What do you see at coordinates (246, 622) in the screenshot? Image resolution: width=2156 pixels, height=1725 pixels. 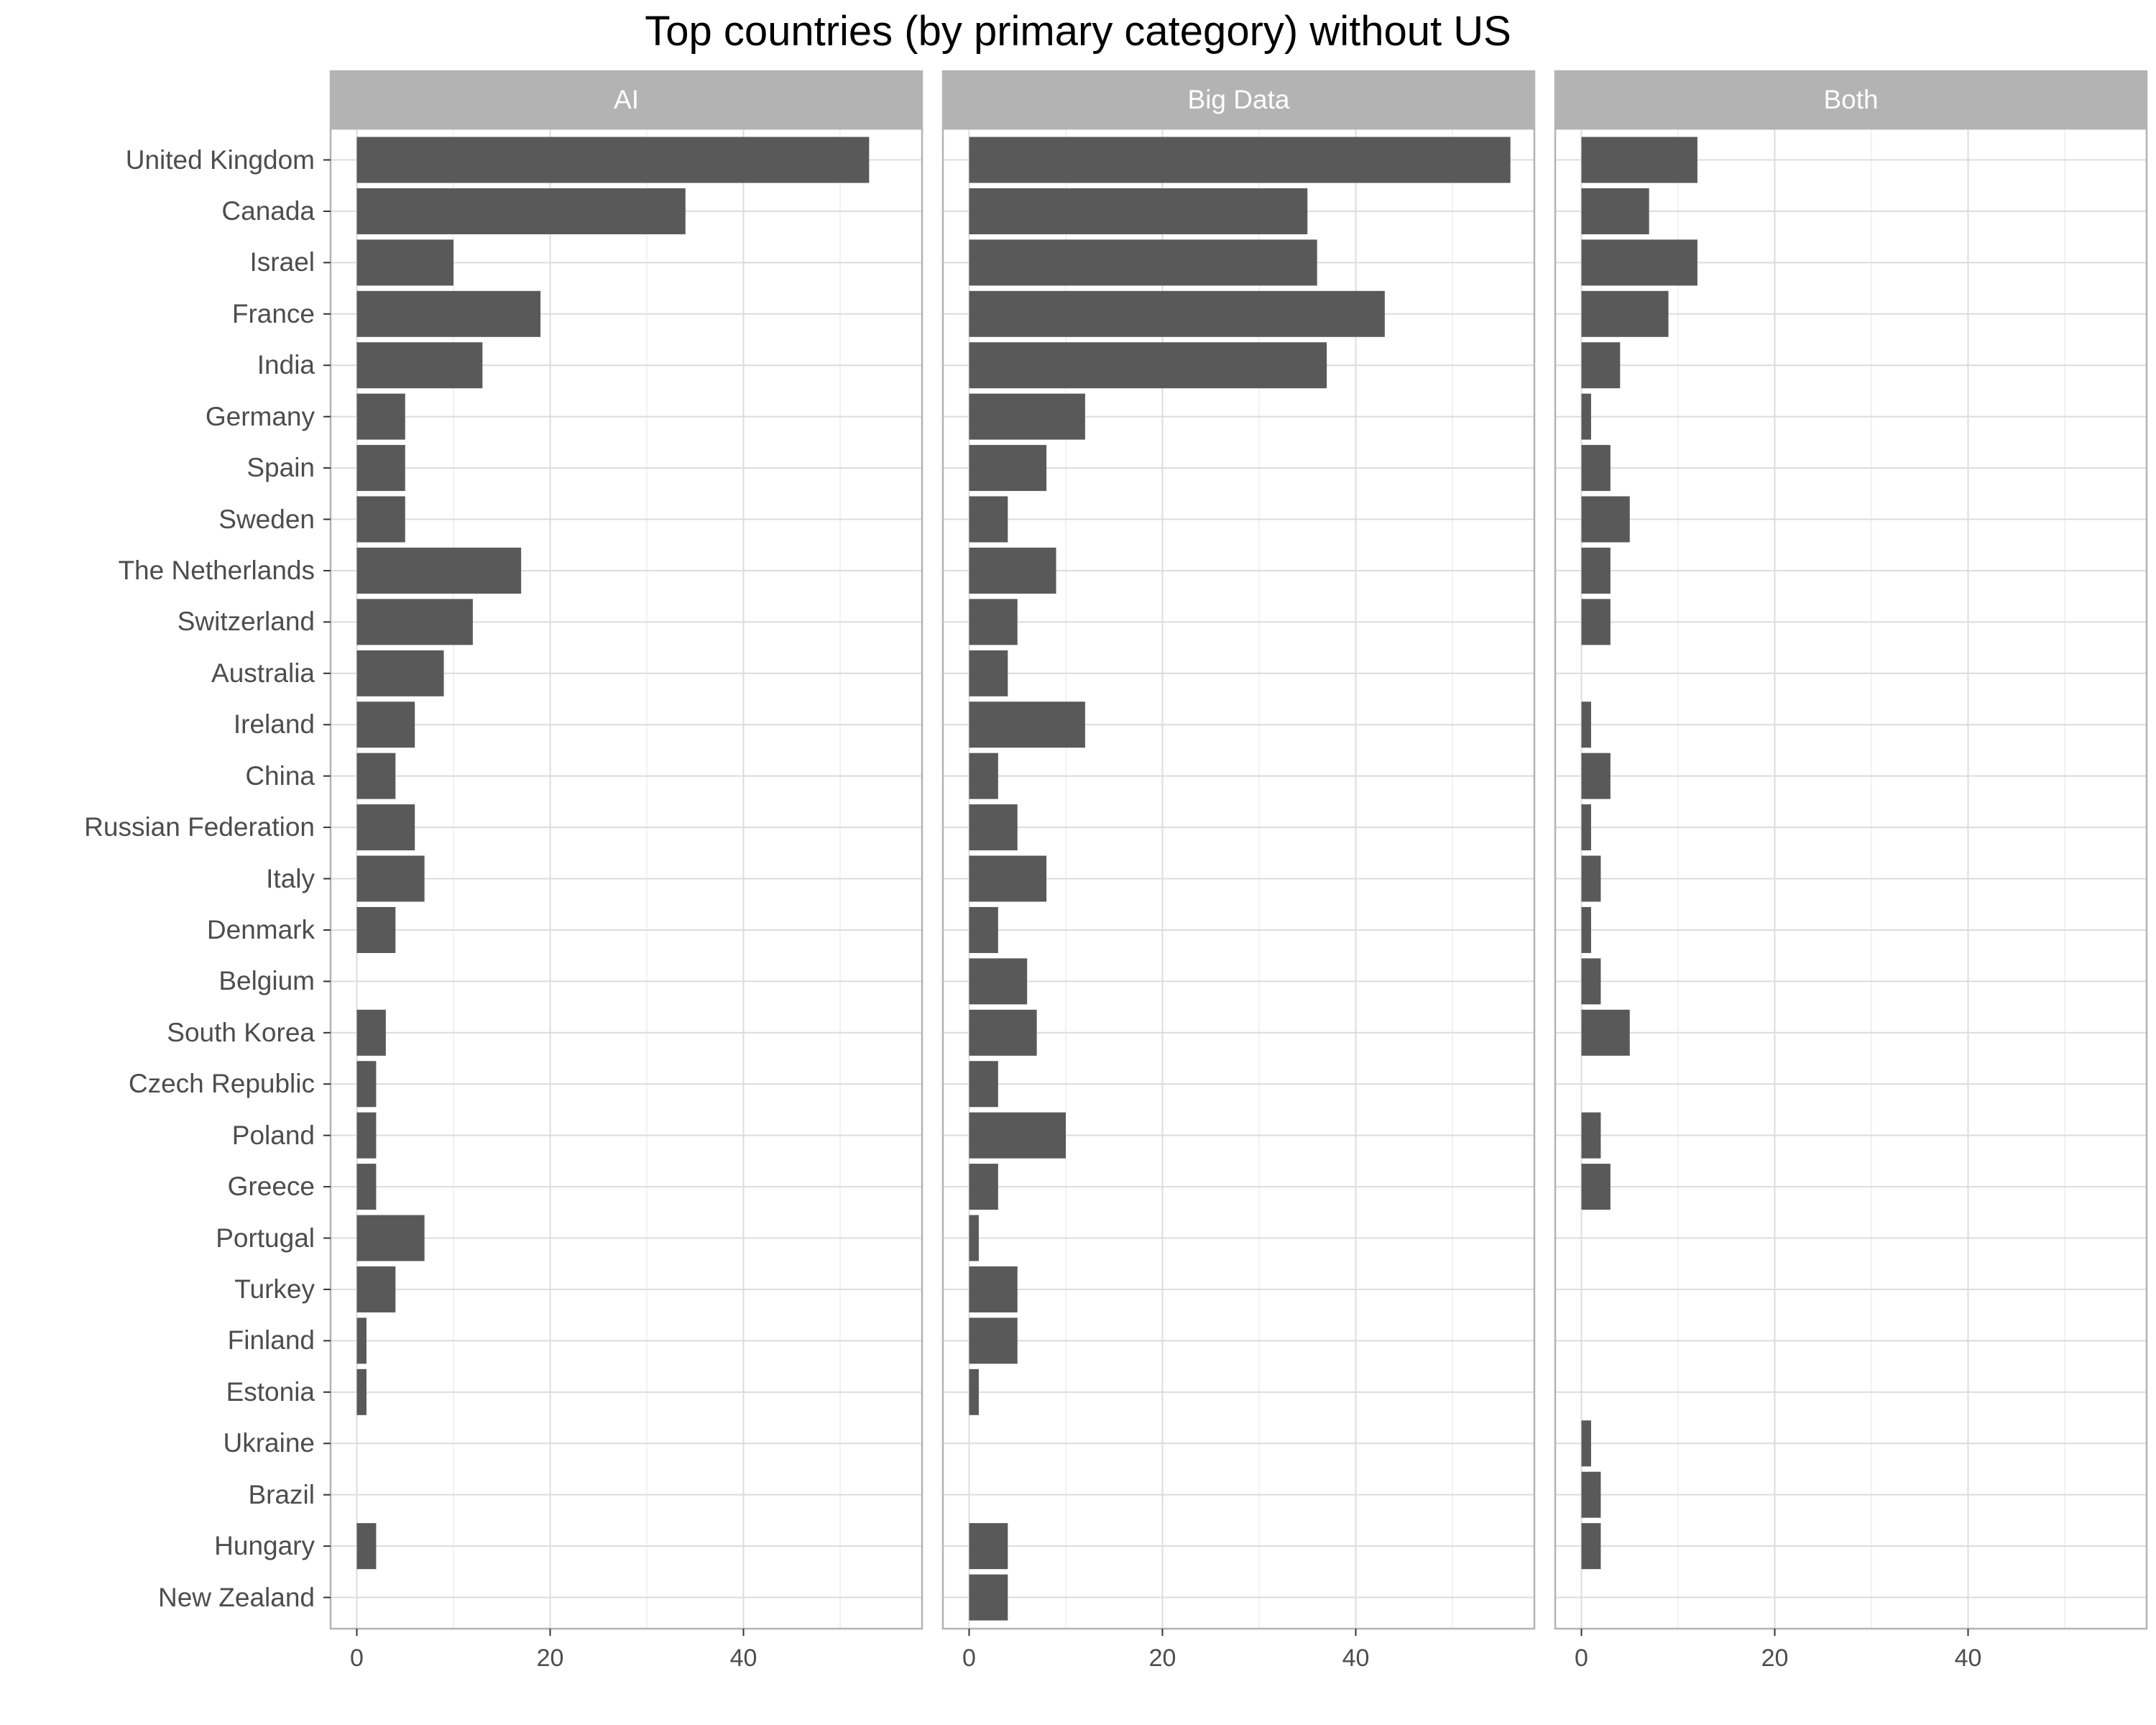 I see `category-label: Switzerland` at bounding box center [246, 622].